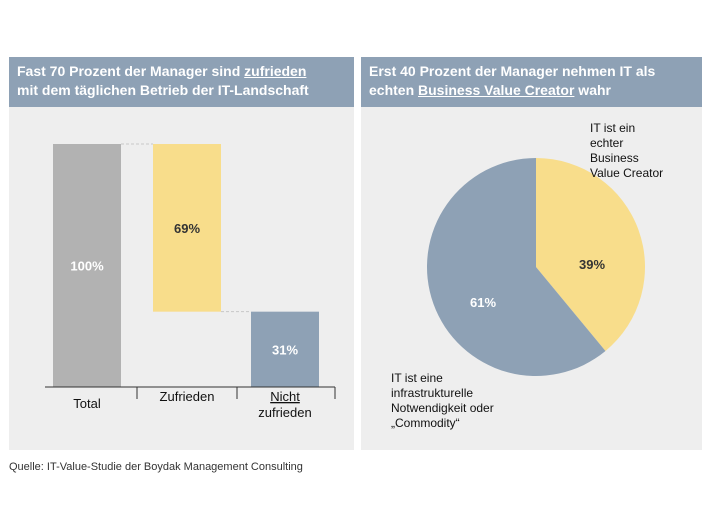 This screenshot has width=710, height=507. I want to click on bar-nicht-zufrieden, so click(285, 349).